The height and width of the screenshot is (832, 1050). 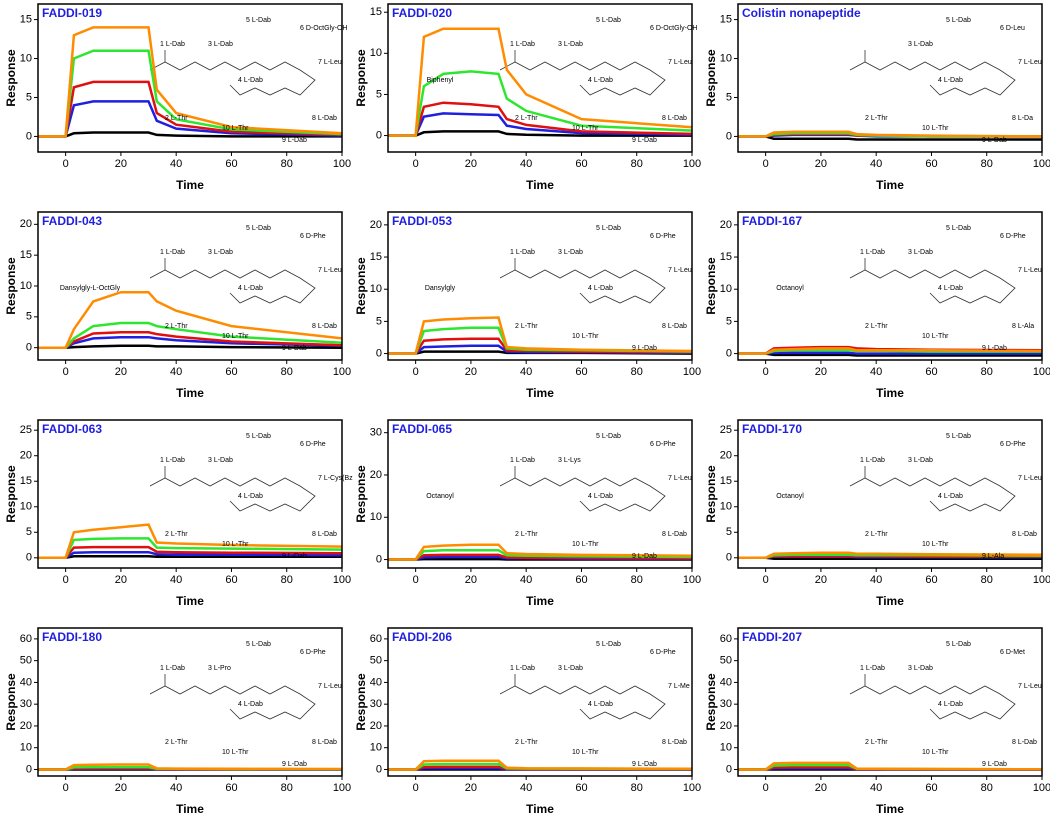 I want to click on panel-title: Colistin nonapeptide, so click(x=801, y=13).